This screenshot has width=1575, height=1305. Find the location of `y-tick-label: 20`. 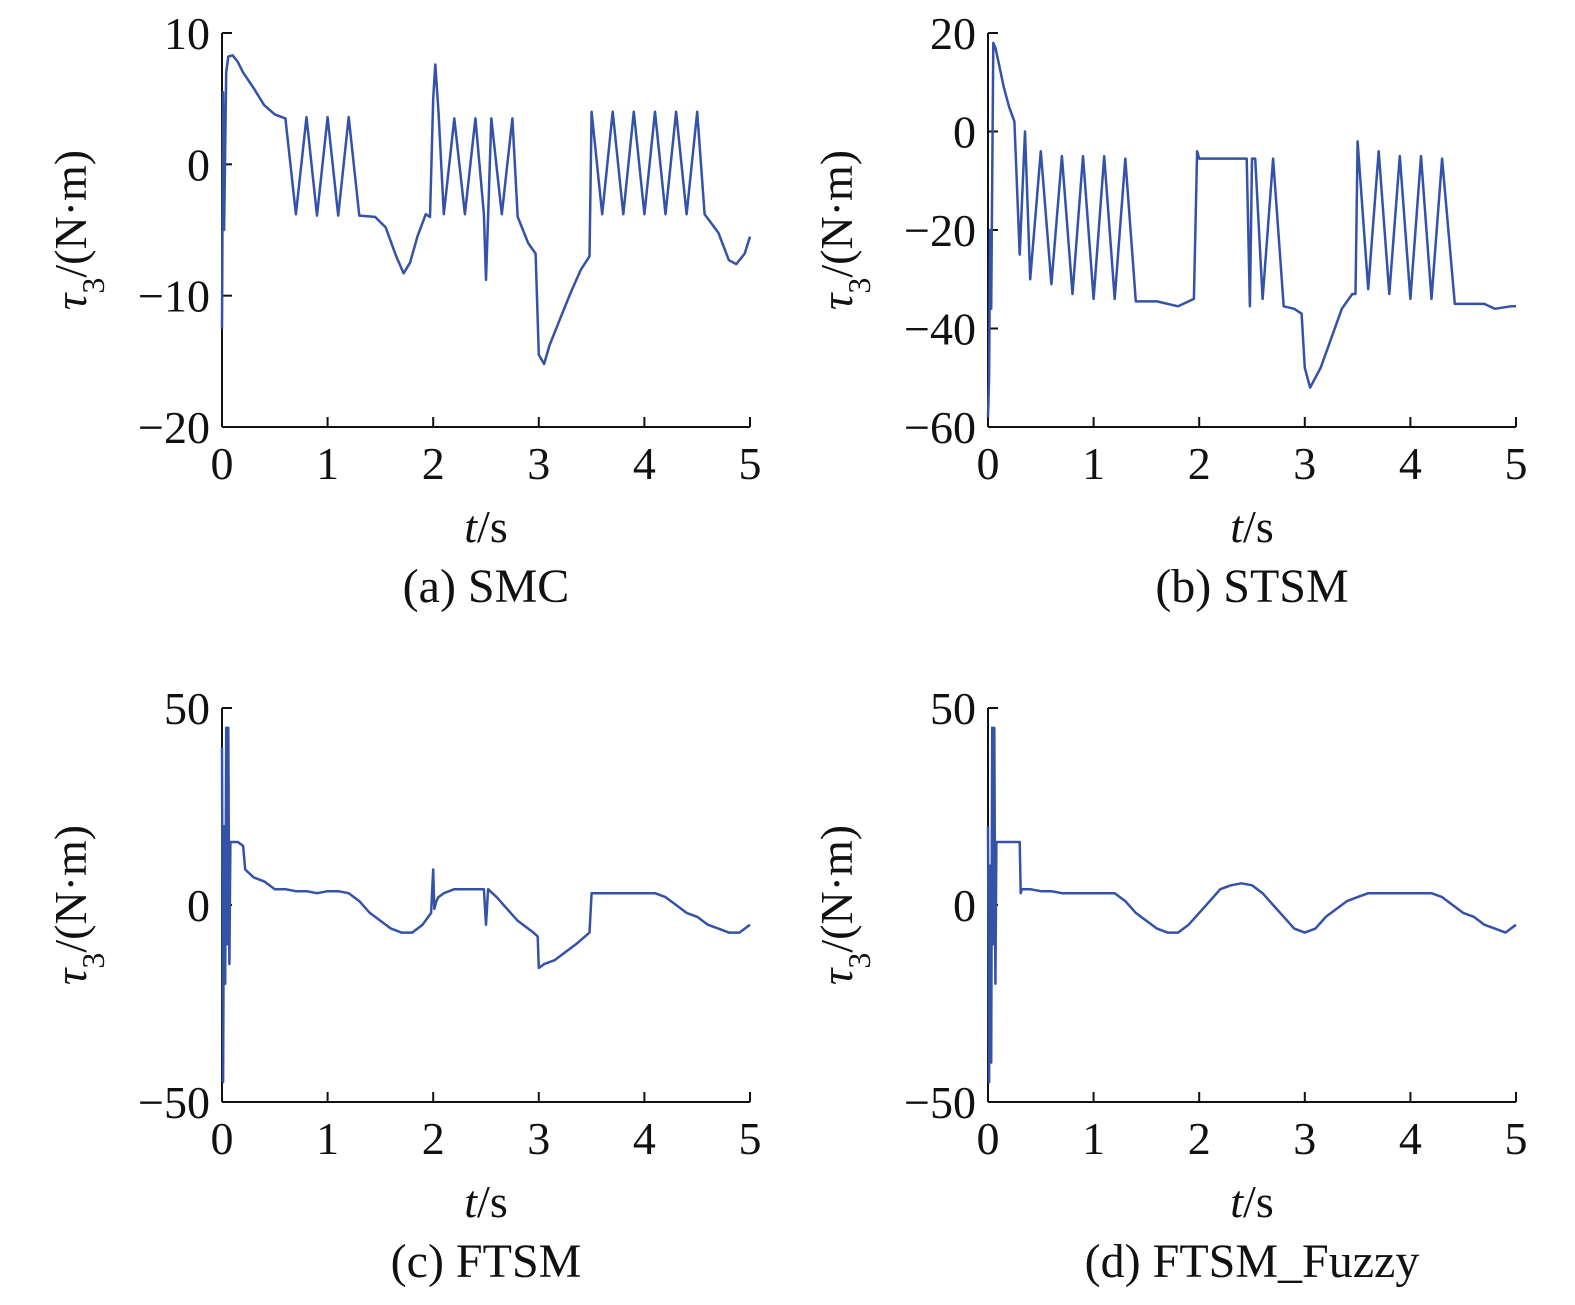

y-tick-label: 20 is located at coordinates (953, 33).